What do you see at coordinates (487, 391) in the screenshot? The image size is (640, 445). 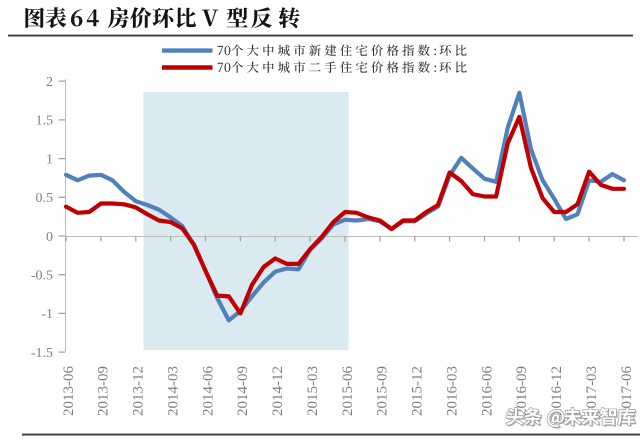 I see `svg-text: 2016-06` at bounding box center [487, 391].